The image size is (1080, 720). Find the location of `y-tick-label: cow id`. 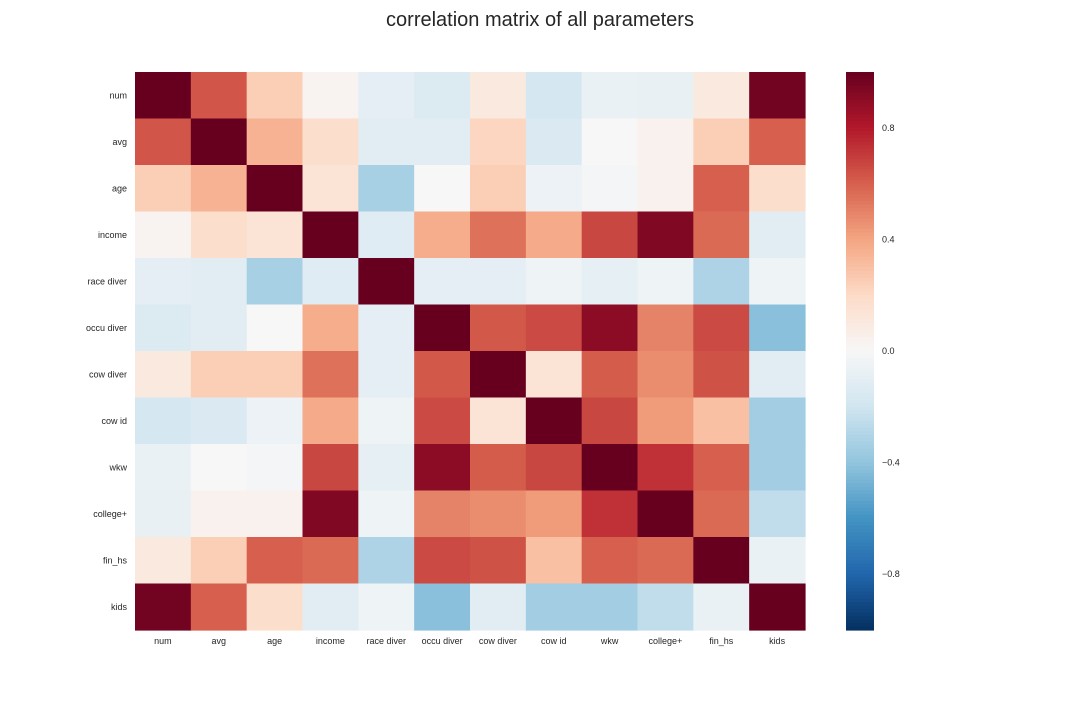

y-tick-label: cow id is located at coordinates (114, 421).